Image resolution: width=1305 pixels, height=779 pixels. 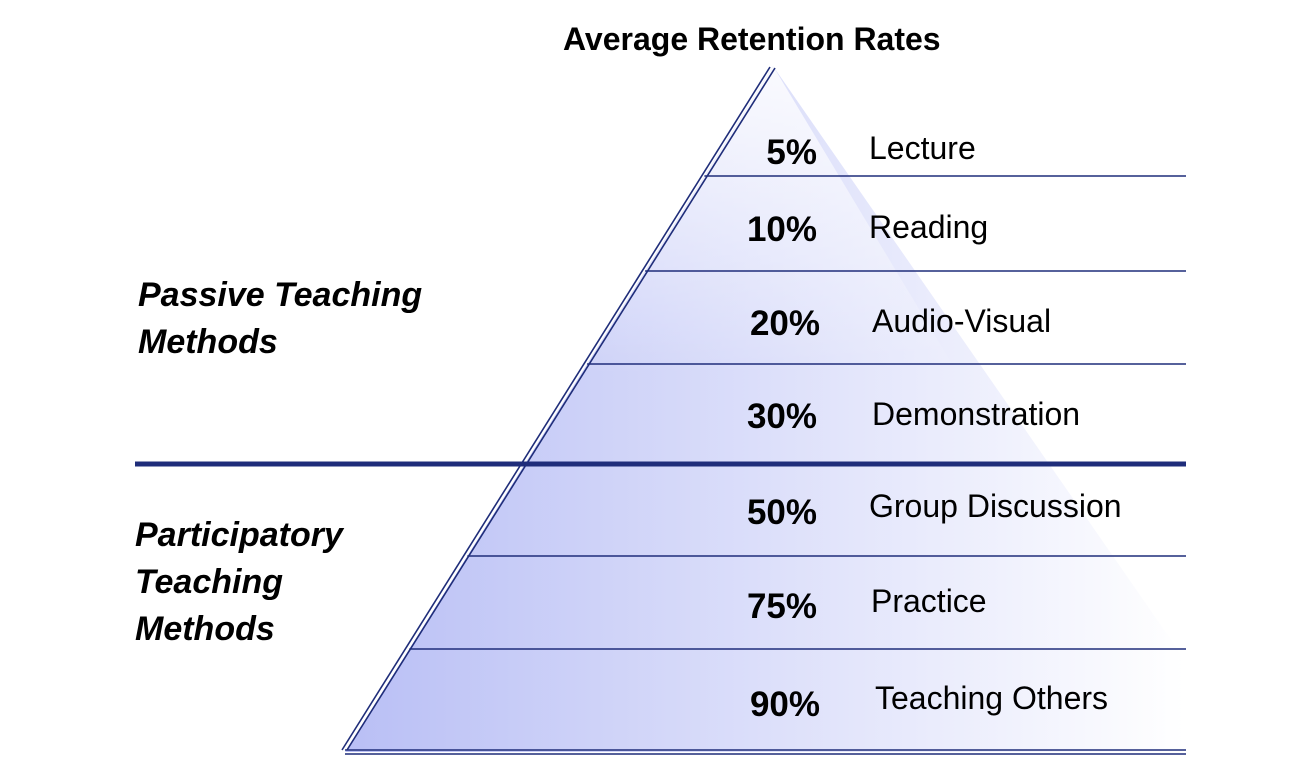 What do you see at coordinates (781, 512) in the screenshot?
I see `retention-percent: 50%` at bounding box center [781, 512].